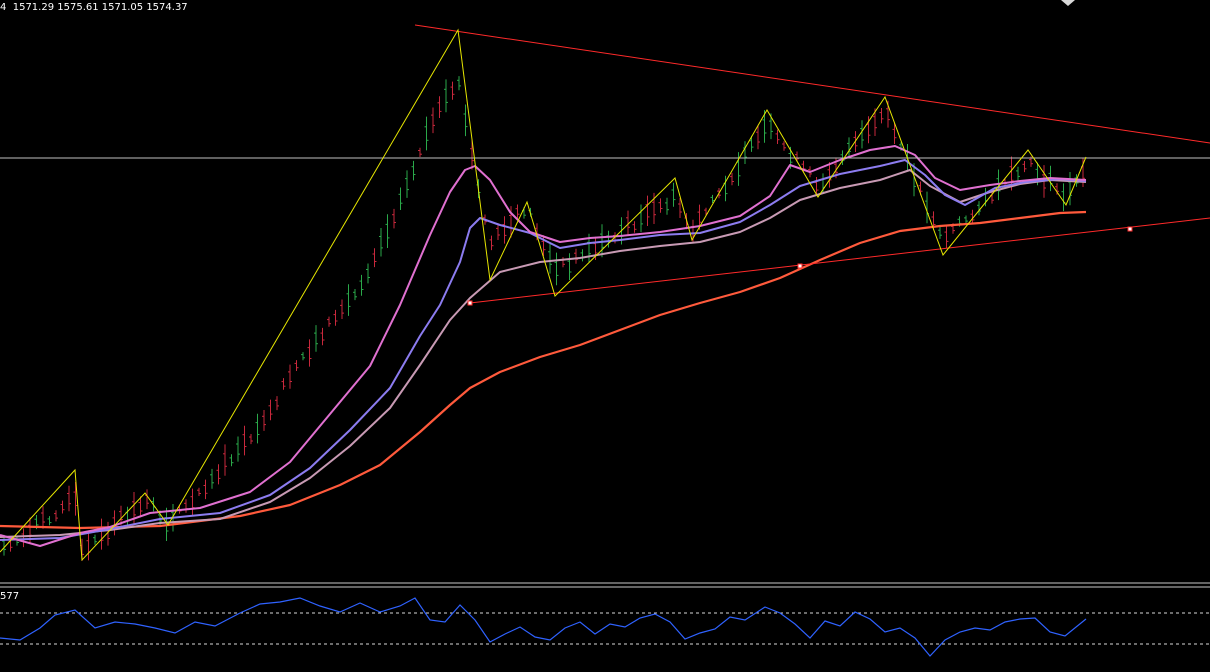  I want to click on ohlc-readout: 4 1571.29 1575.61 1571.05 1574.37, so click(94, 7).